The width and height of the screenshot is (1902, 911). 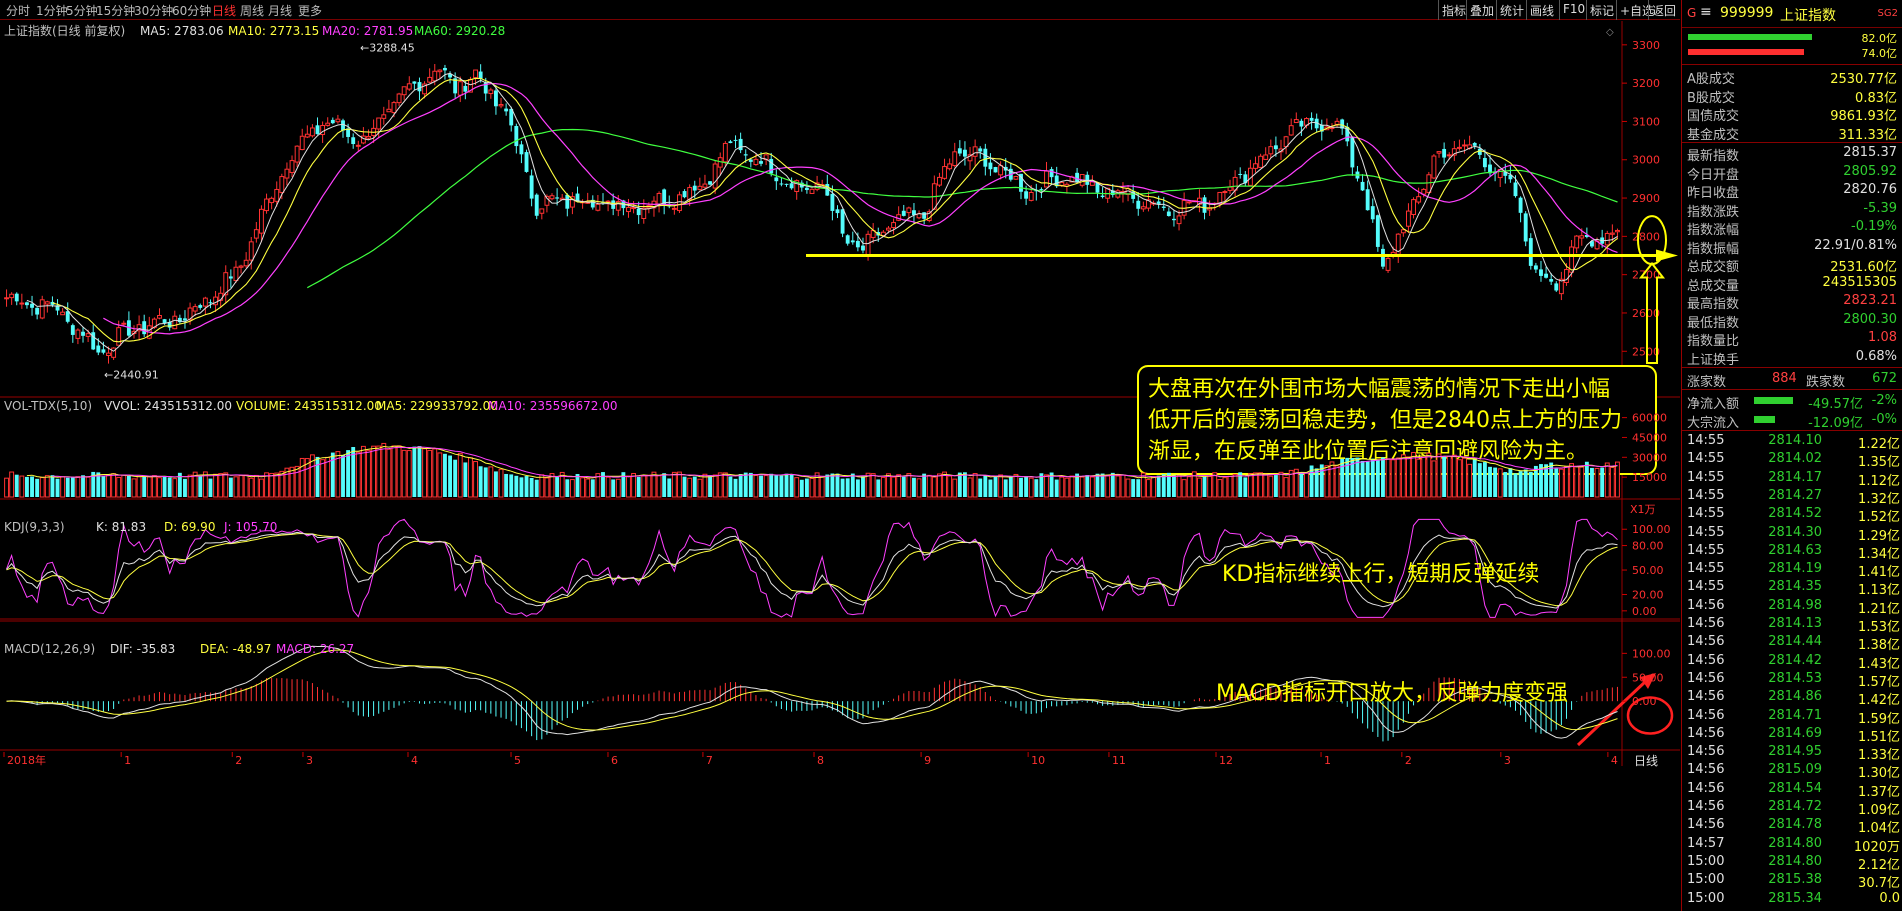 What do you see at coordinates (1795, 678) in the screenshot?
I see `tick-price: 2814.53` at bounding box center [1795, 678].